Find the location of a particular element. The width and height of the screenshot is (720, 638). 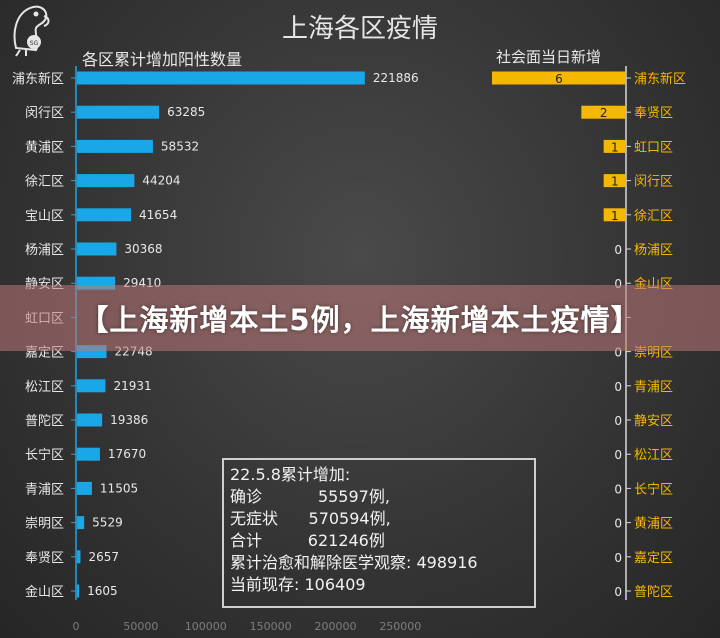

left-category-label: 浦东新区 is located at coordinates (38, 79).